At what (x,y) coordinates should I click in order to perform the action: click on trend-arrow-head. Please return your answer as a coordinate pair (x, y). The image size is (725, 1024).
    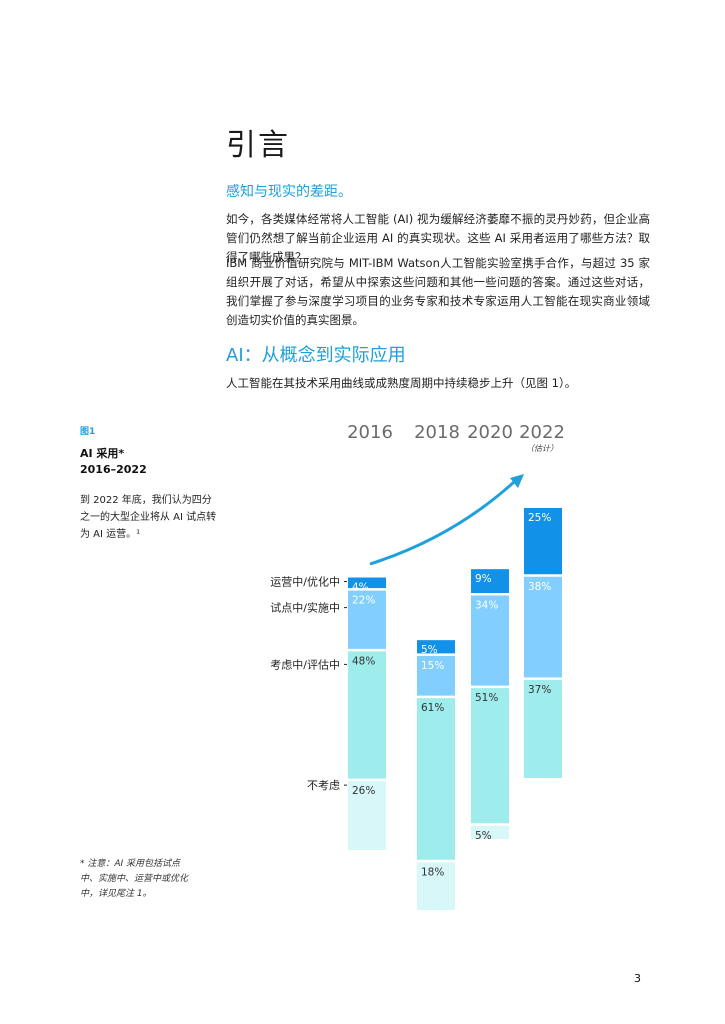
    Looking at the image, I should click on (517, 481).